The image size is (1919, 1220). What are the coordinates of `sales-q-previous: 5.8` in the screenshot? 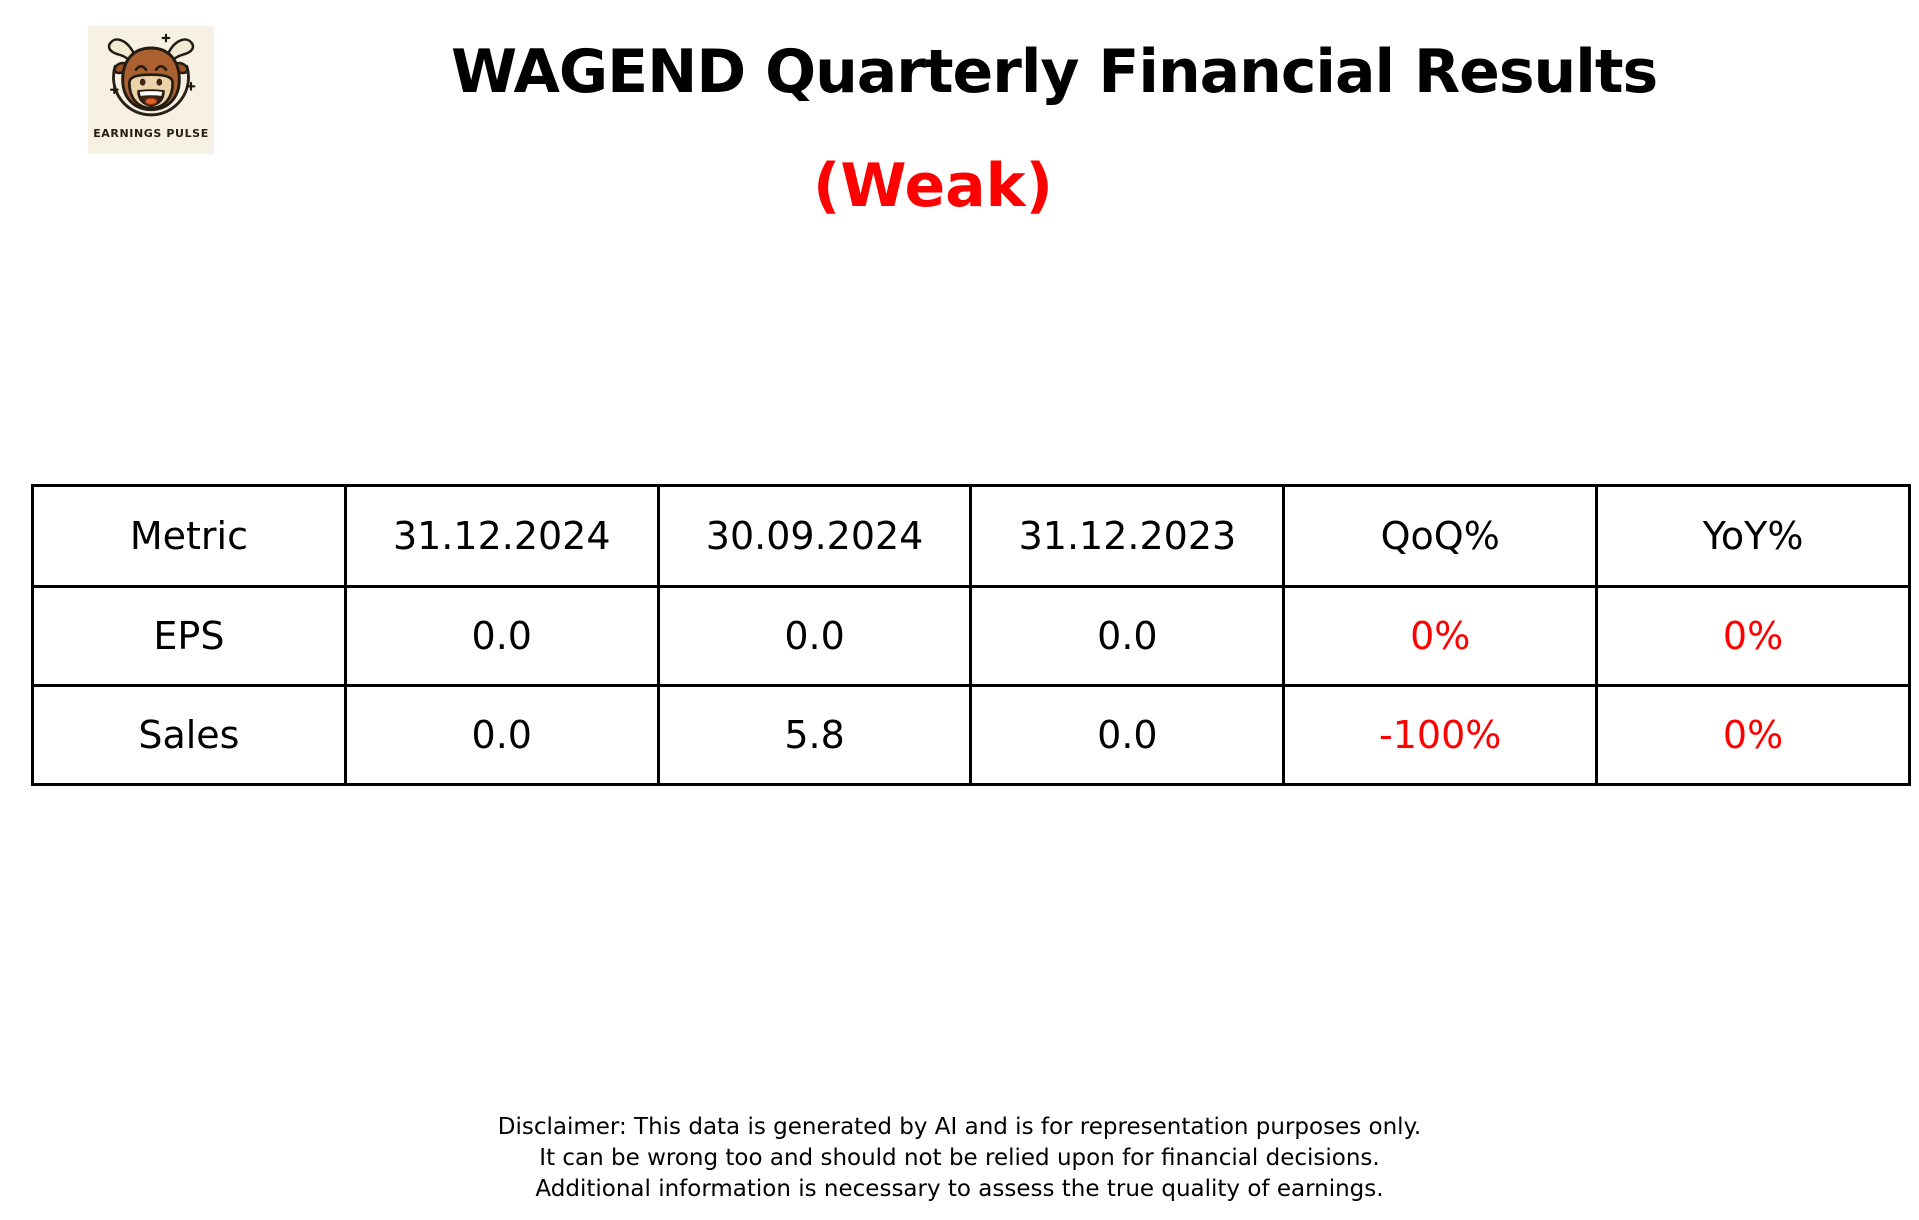 It's located at (814, 735).